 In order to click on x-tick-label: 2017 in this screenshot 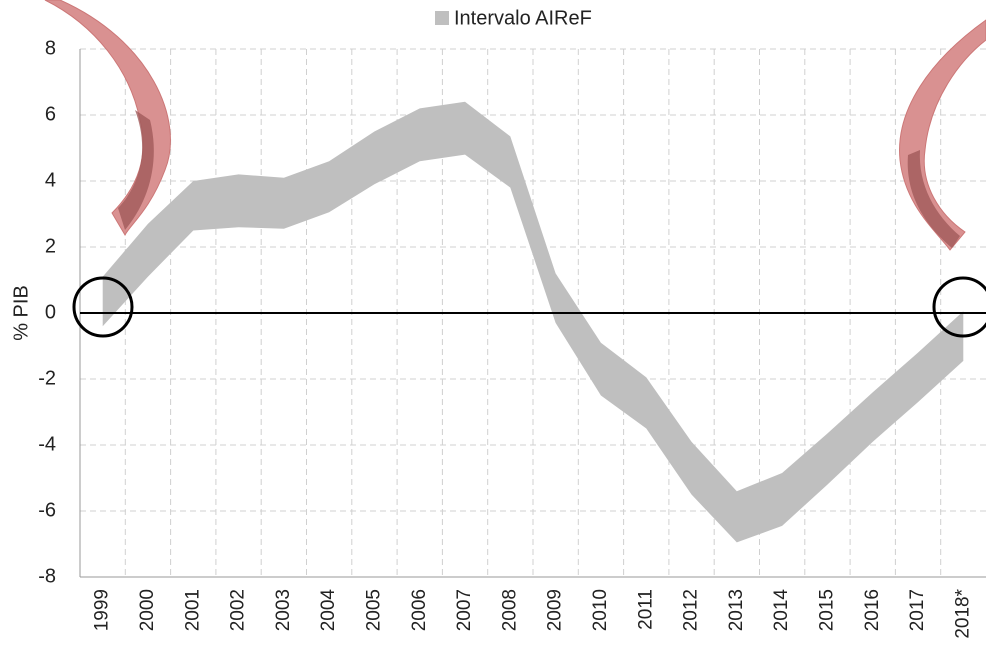, I will do `click(917, 610)`.